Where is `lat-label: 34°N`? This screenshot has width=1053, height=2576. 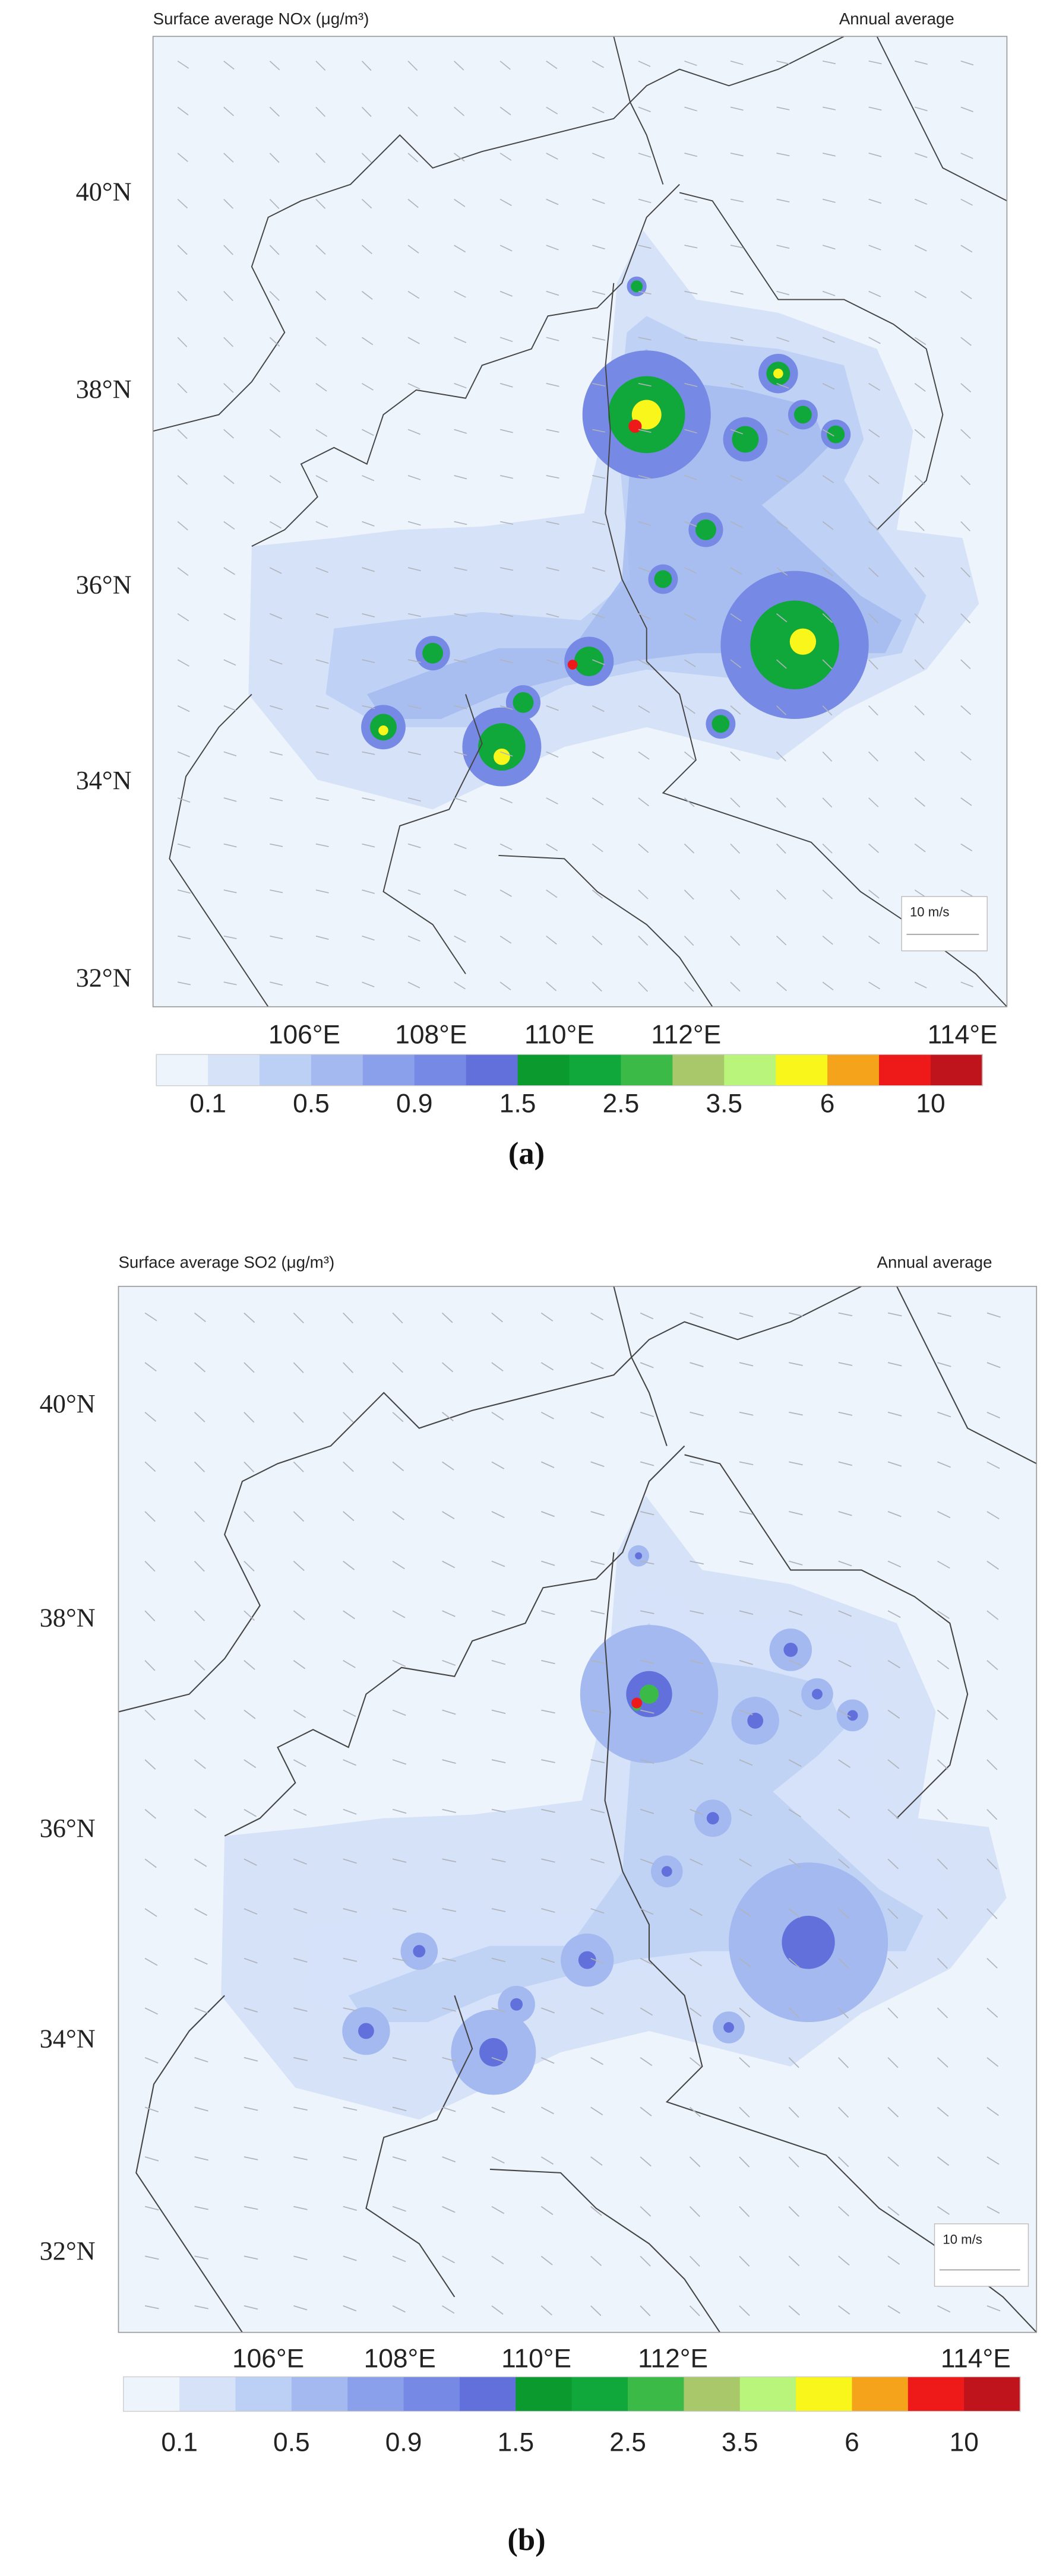 lat-label: 34°N is located at coordinates (68, 2039).